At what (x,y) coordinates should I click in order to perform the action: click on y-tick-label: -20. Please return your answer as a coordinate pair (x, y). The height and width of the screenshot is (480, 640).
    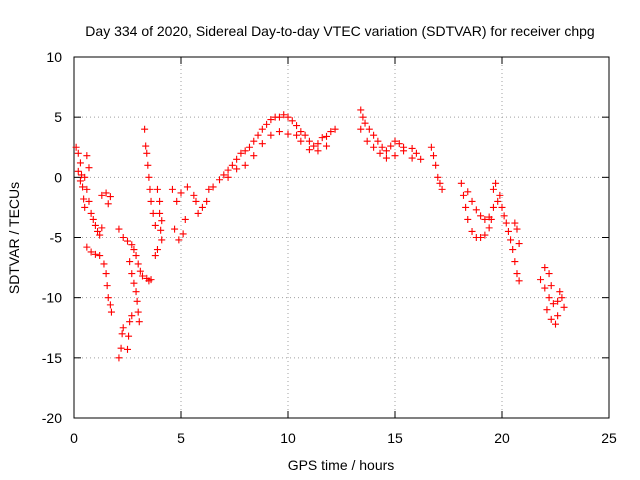
    Looking at the image, I should click on (52, 418).